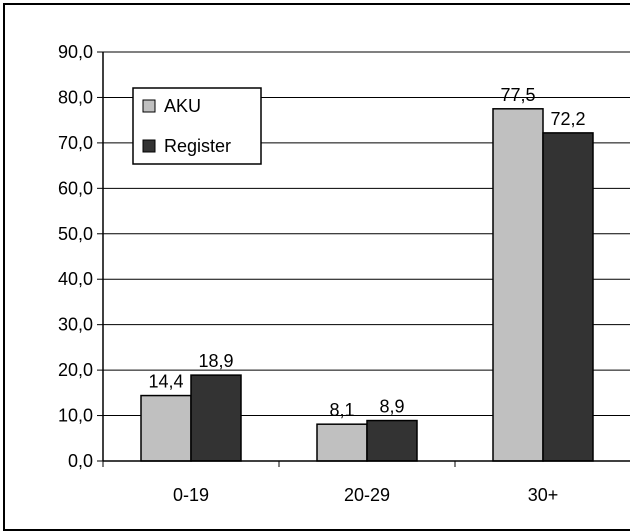  What do you see at coordinates (191, 495) in the screenshot?
I see `x-tick-label: 0-19` at bounding box center [191, 495].